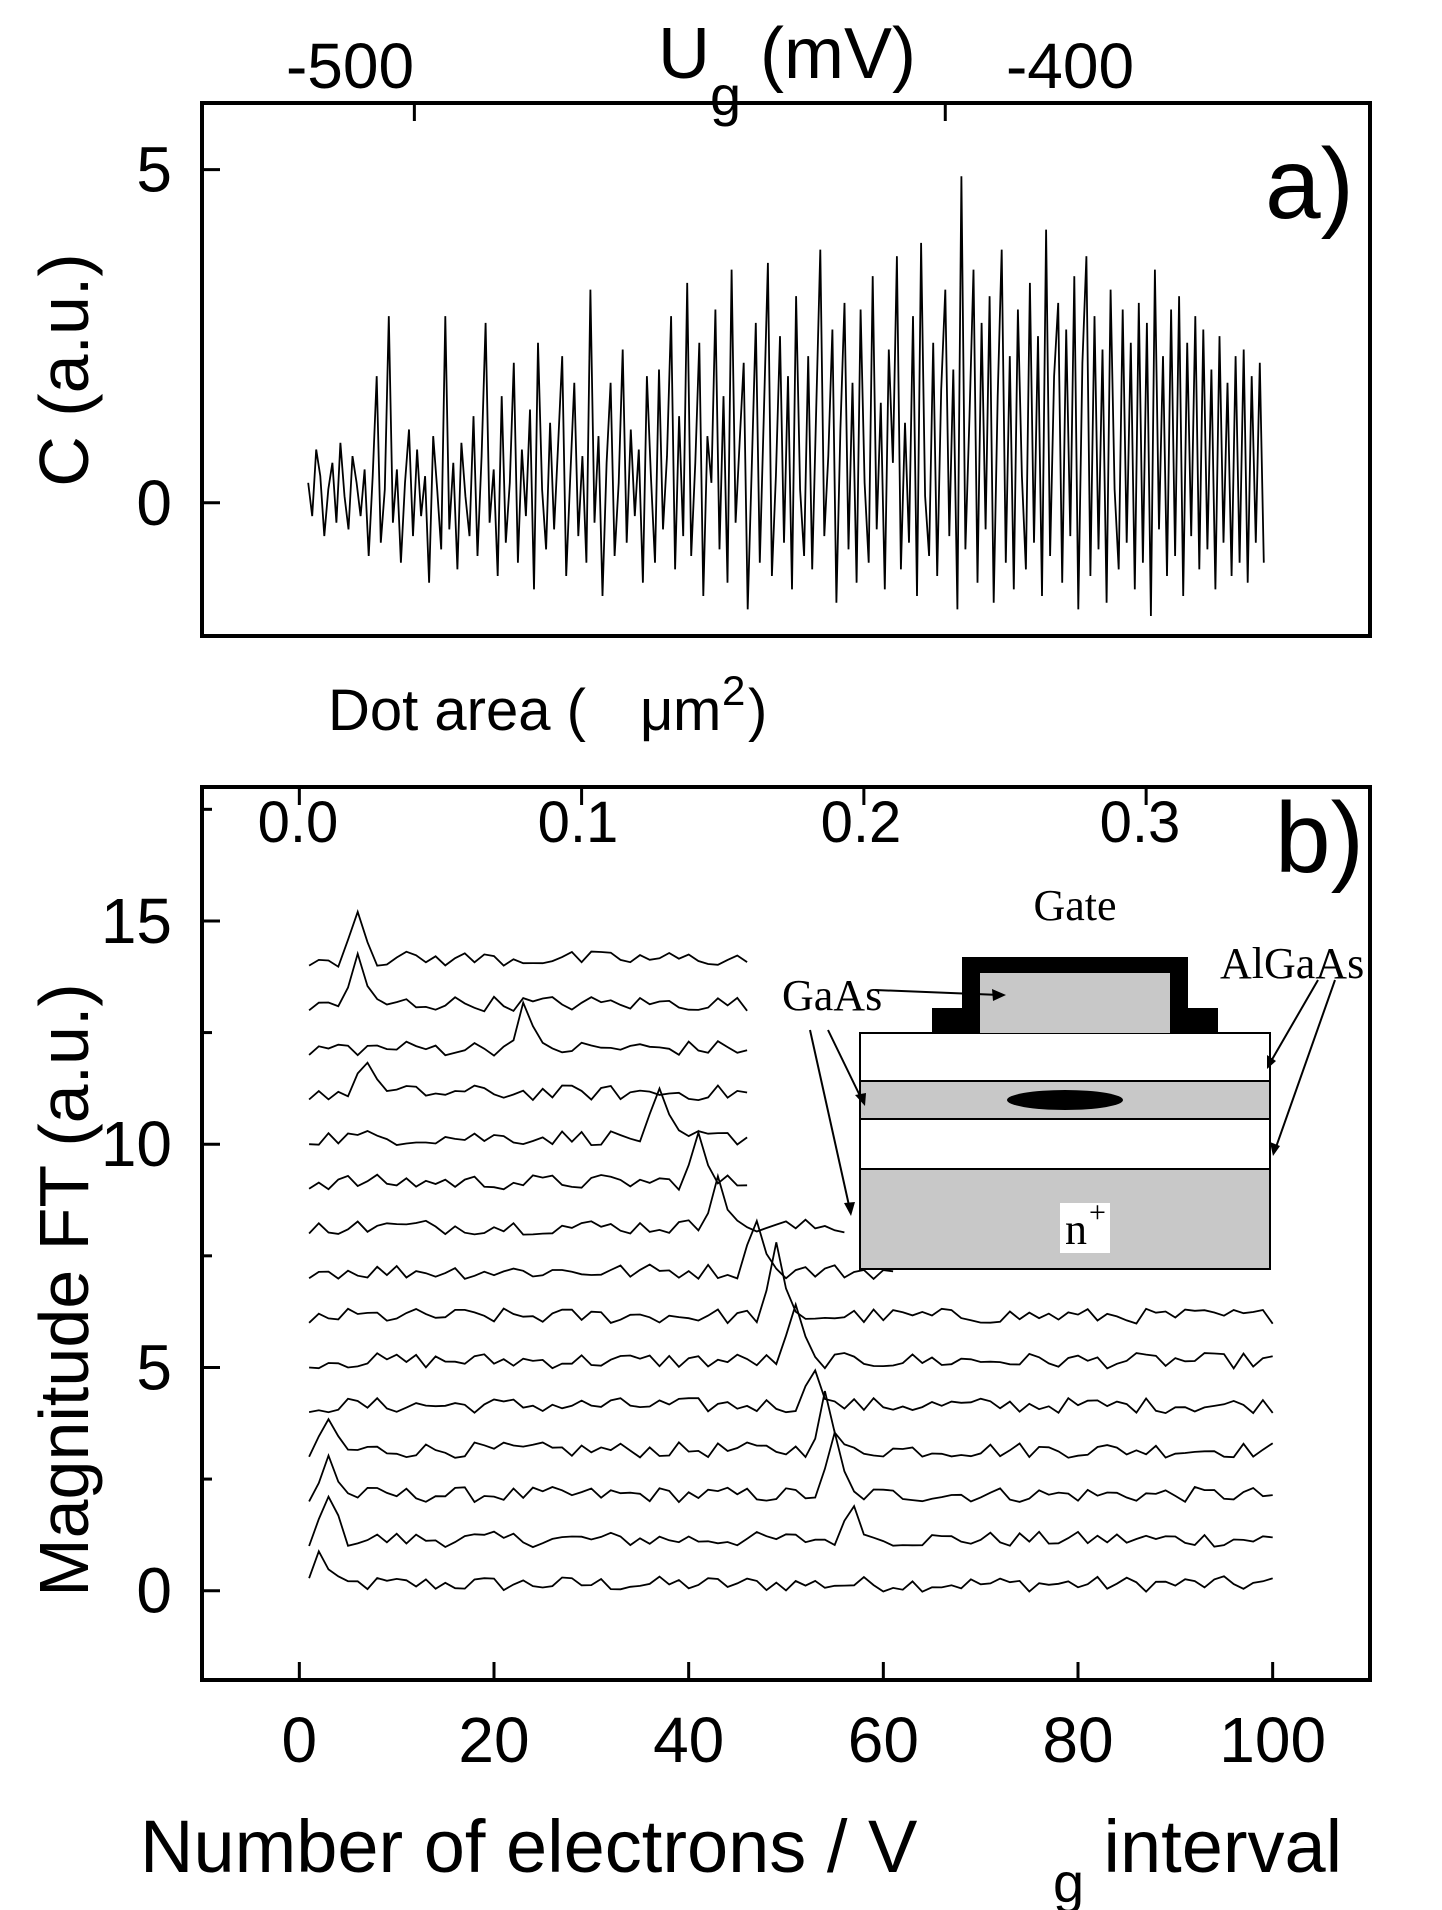 This screenshot has width=1442, height=1910. What do you see at coordinates (136, 921) in the screenshot?
I see `panel-b-y-tick-label: 15` at bounding box center [136, 921].